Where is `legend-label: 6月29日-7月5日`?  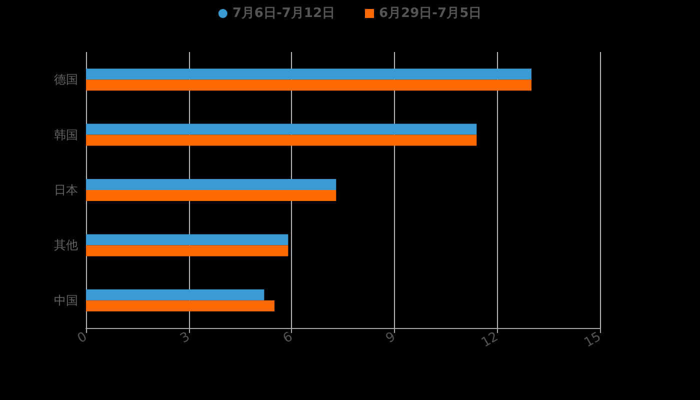
legend-label: 6月29日-7月5日 is located at coordinates (430, 13).